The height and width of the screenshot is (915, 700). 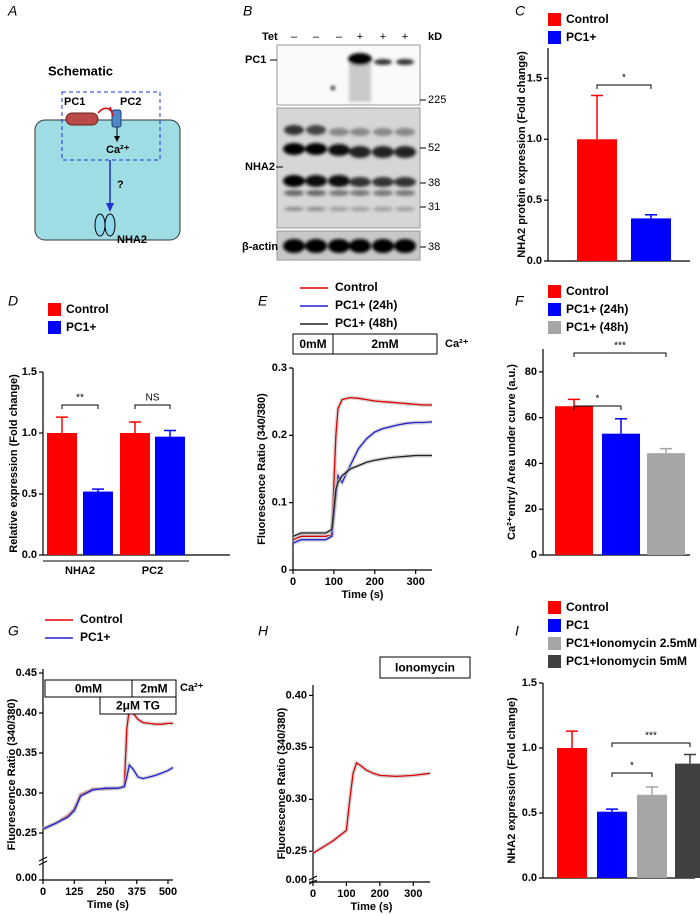 I want to click on unit: kD, so click(x=435, y=37).